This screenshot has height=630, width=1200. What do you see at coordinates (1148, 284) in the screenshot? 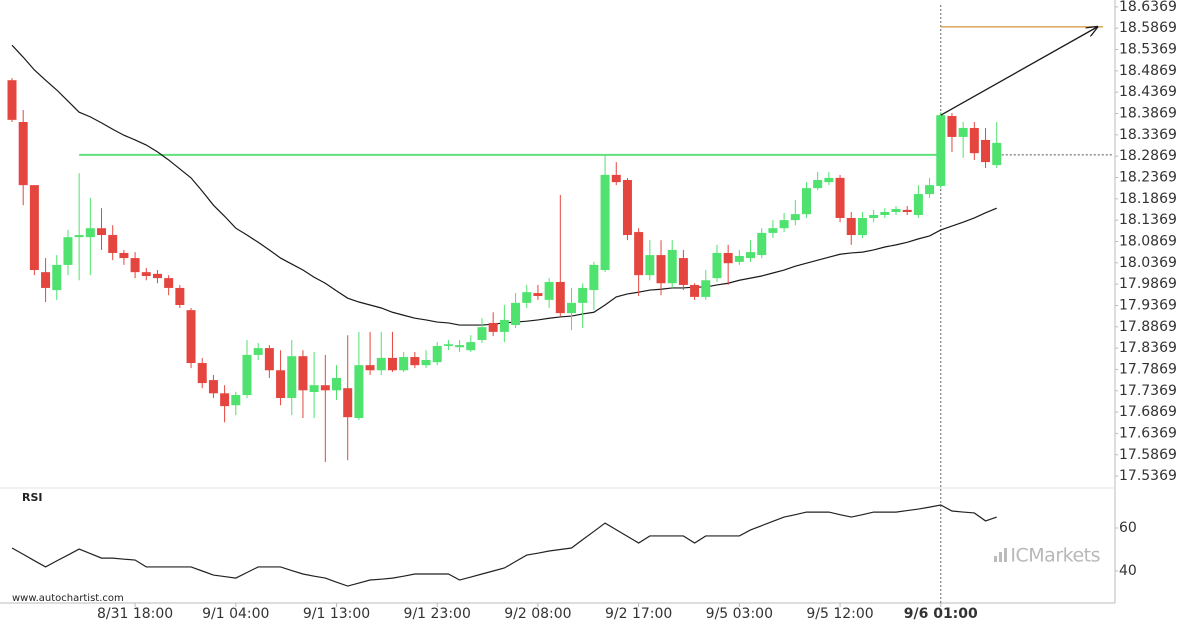
I see `y-tick-label: 17.9869` at bounding box center [1148, 284].